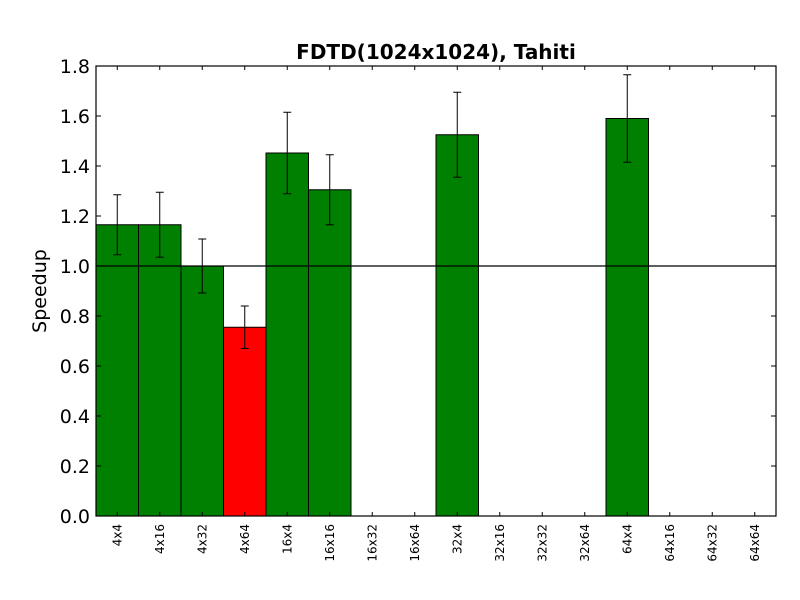  Describe the element at coordinates (330, 543) in the screenshot. I see `x-tick-label: 16x16` at that location.